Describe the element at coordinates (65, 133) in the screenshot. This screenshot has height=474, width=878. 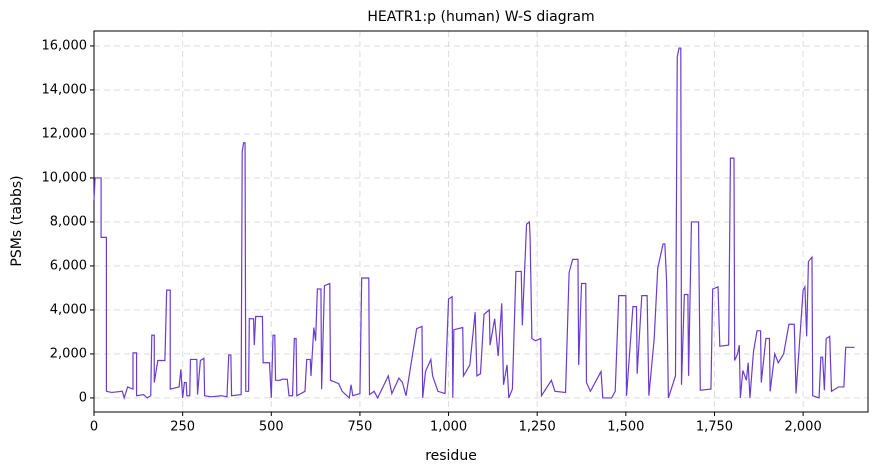
I see `y-tick-label: 12,000` at that location.